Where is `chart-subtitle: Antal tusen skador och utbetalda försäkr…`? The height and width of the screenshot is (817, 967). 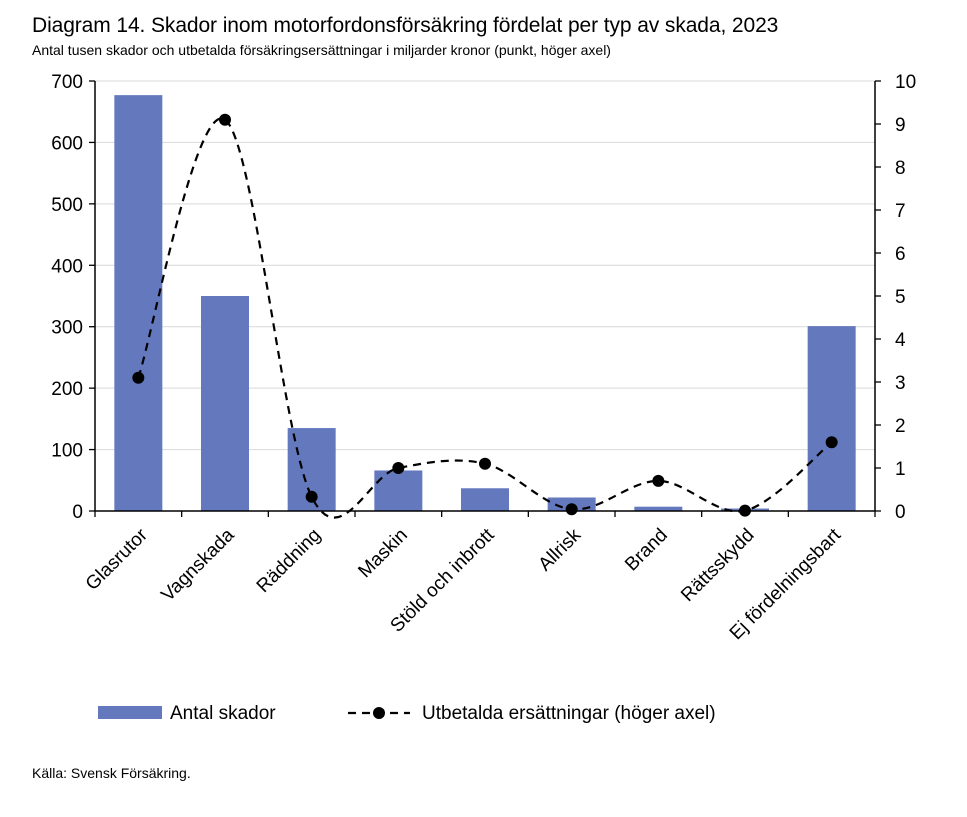
chart-subtitle: Antal tusen skador och utbetalda försäkr… is located at coordinates (321, 50).